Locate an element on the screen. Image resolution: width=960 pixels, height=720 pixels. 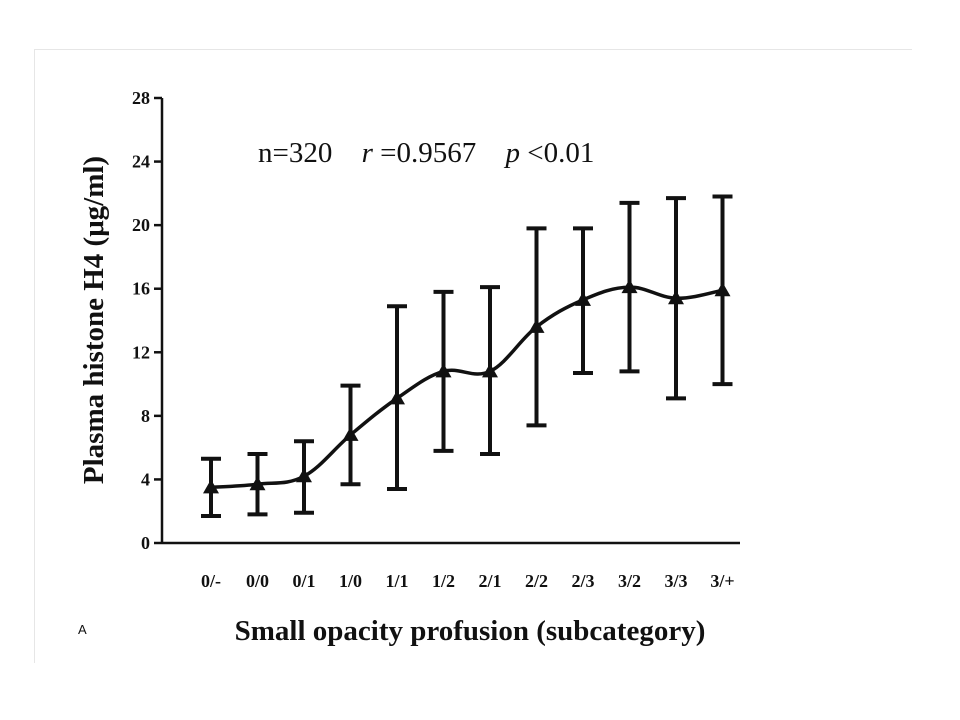
x-tick-label-1/1: 1/1 is located at coordinates (396, 581).